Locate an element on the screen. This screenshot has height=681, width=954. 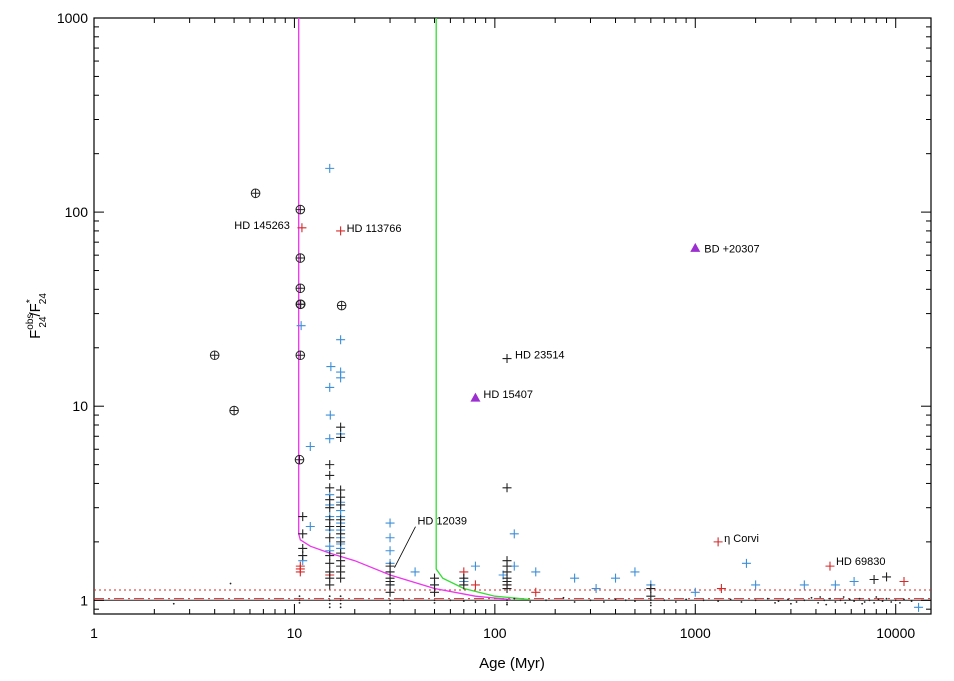
triangle-marker is located at coordinates (695, 247).